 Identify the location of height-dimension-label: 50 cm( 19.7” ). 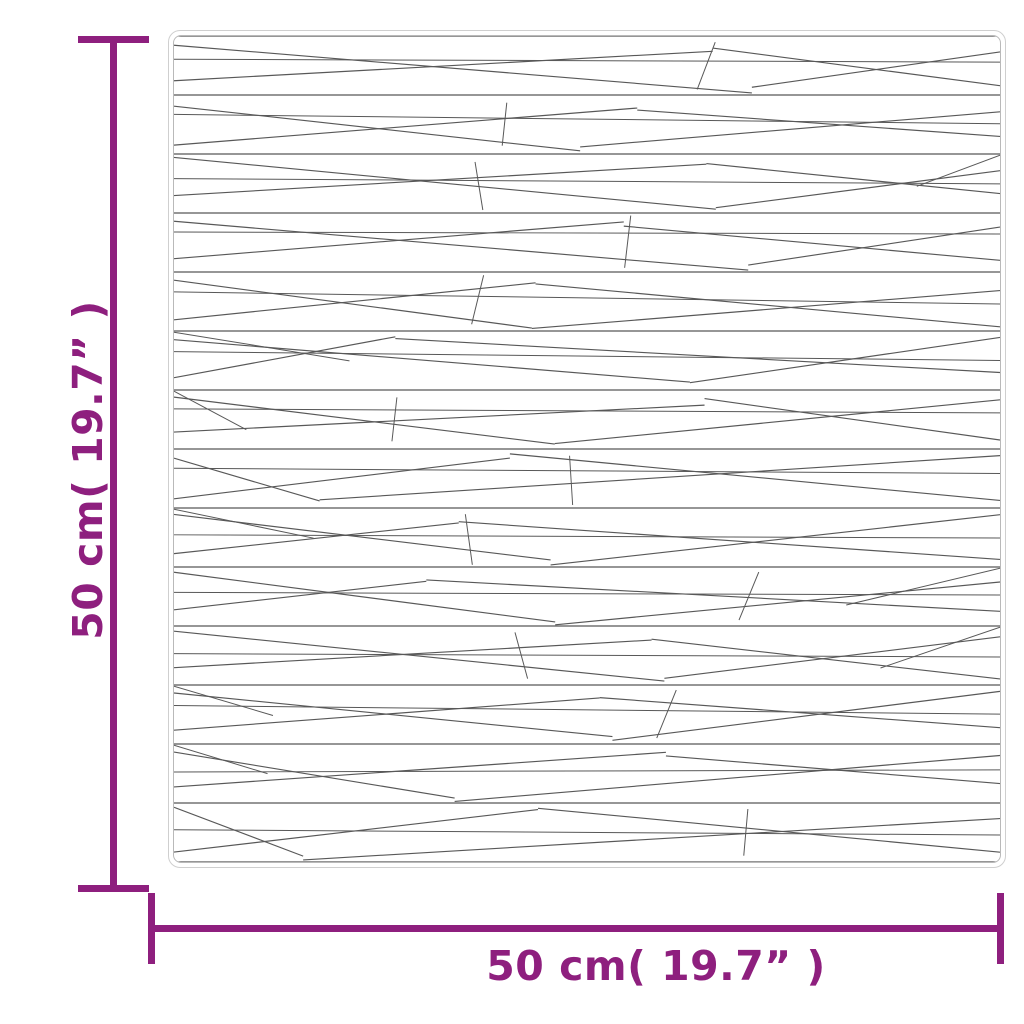
(88, 470).